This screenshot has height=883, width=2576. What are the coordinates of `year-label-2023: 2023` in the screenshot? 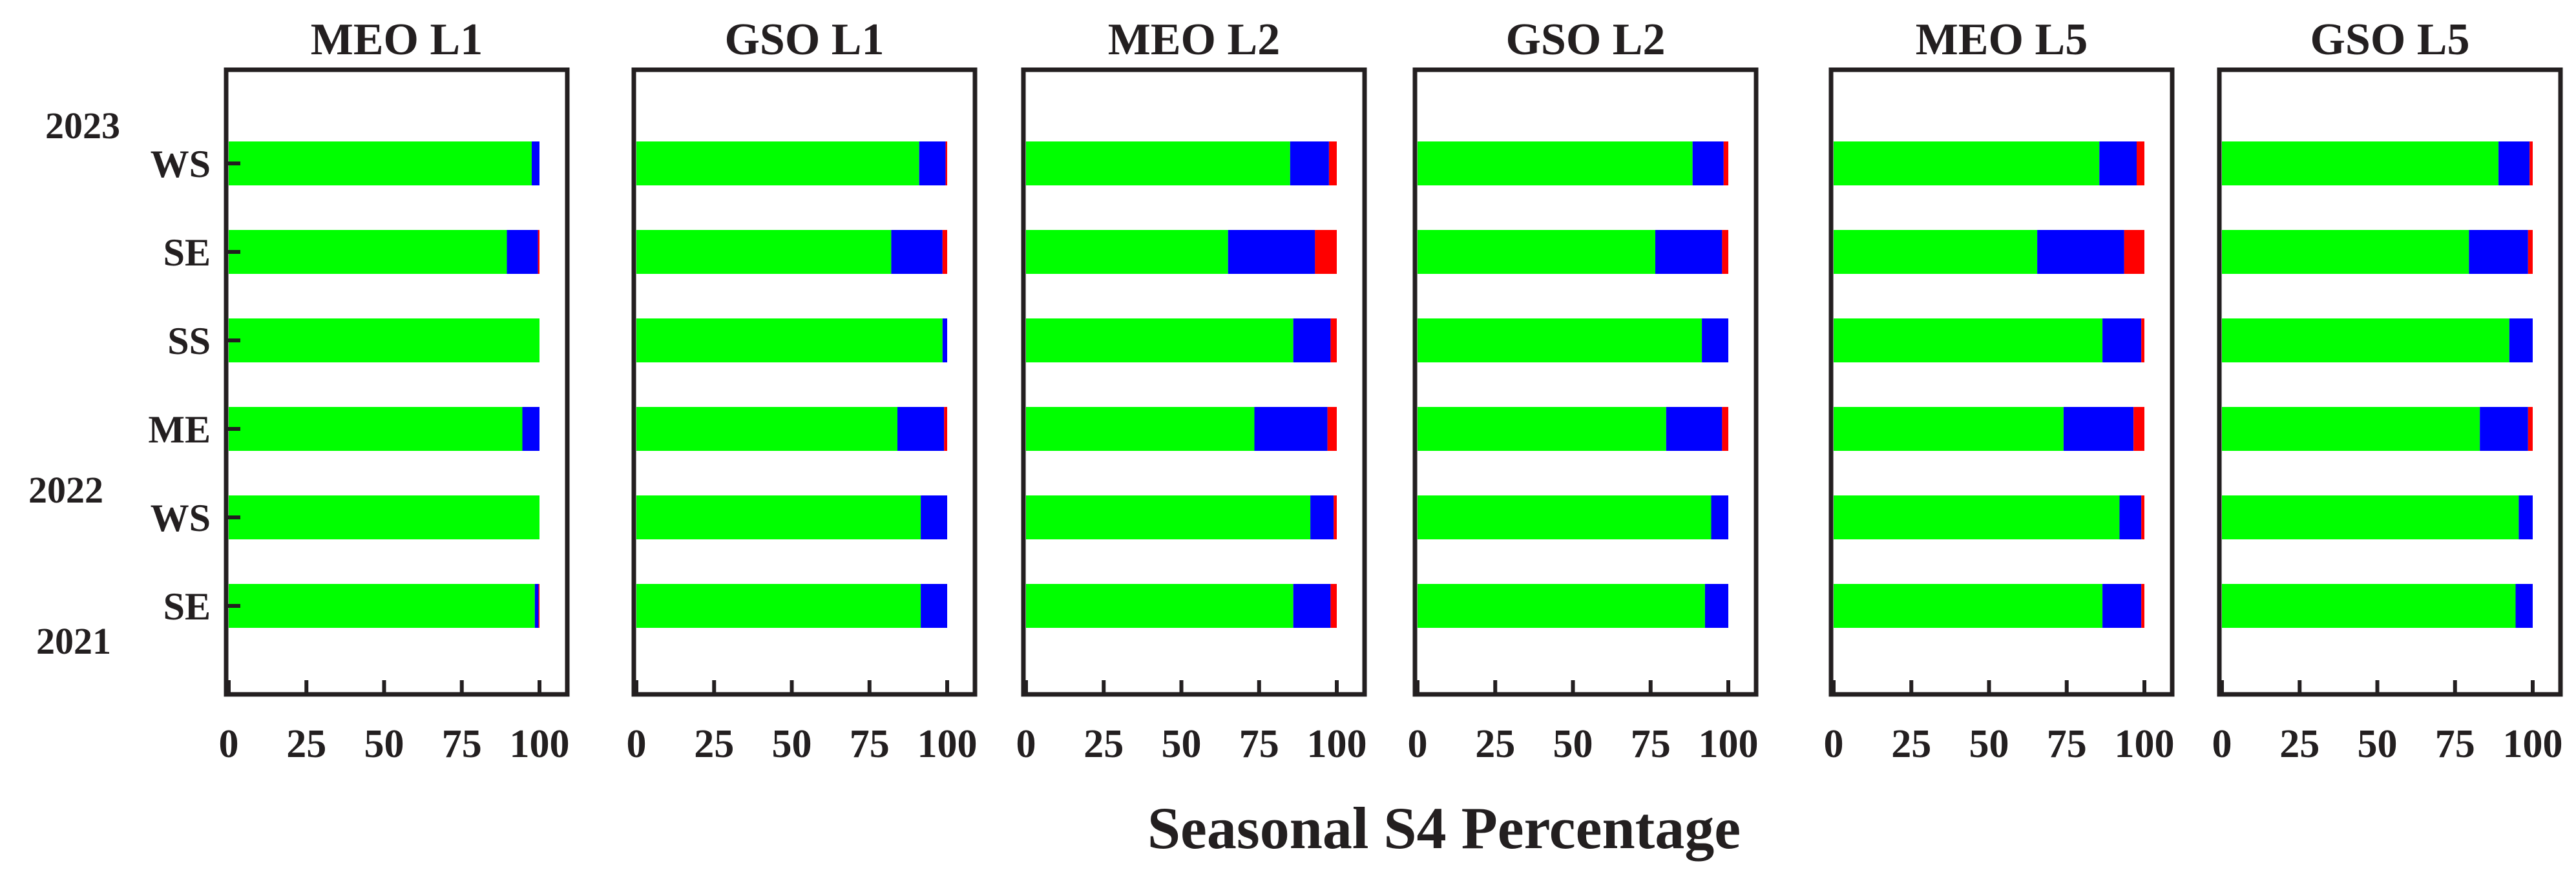 It's located at (82, 126).